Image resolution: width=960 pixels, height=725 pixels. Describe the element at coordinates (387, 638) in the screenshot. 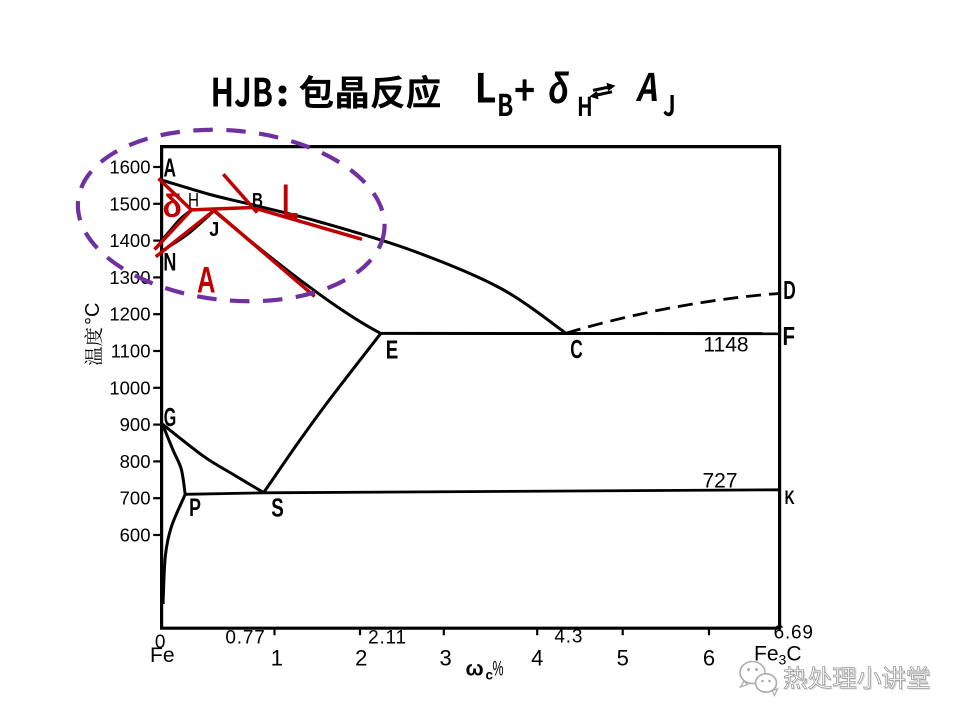

I see `svg-text: 2.11` at that location.